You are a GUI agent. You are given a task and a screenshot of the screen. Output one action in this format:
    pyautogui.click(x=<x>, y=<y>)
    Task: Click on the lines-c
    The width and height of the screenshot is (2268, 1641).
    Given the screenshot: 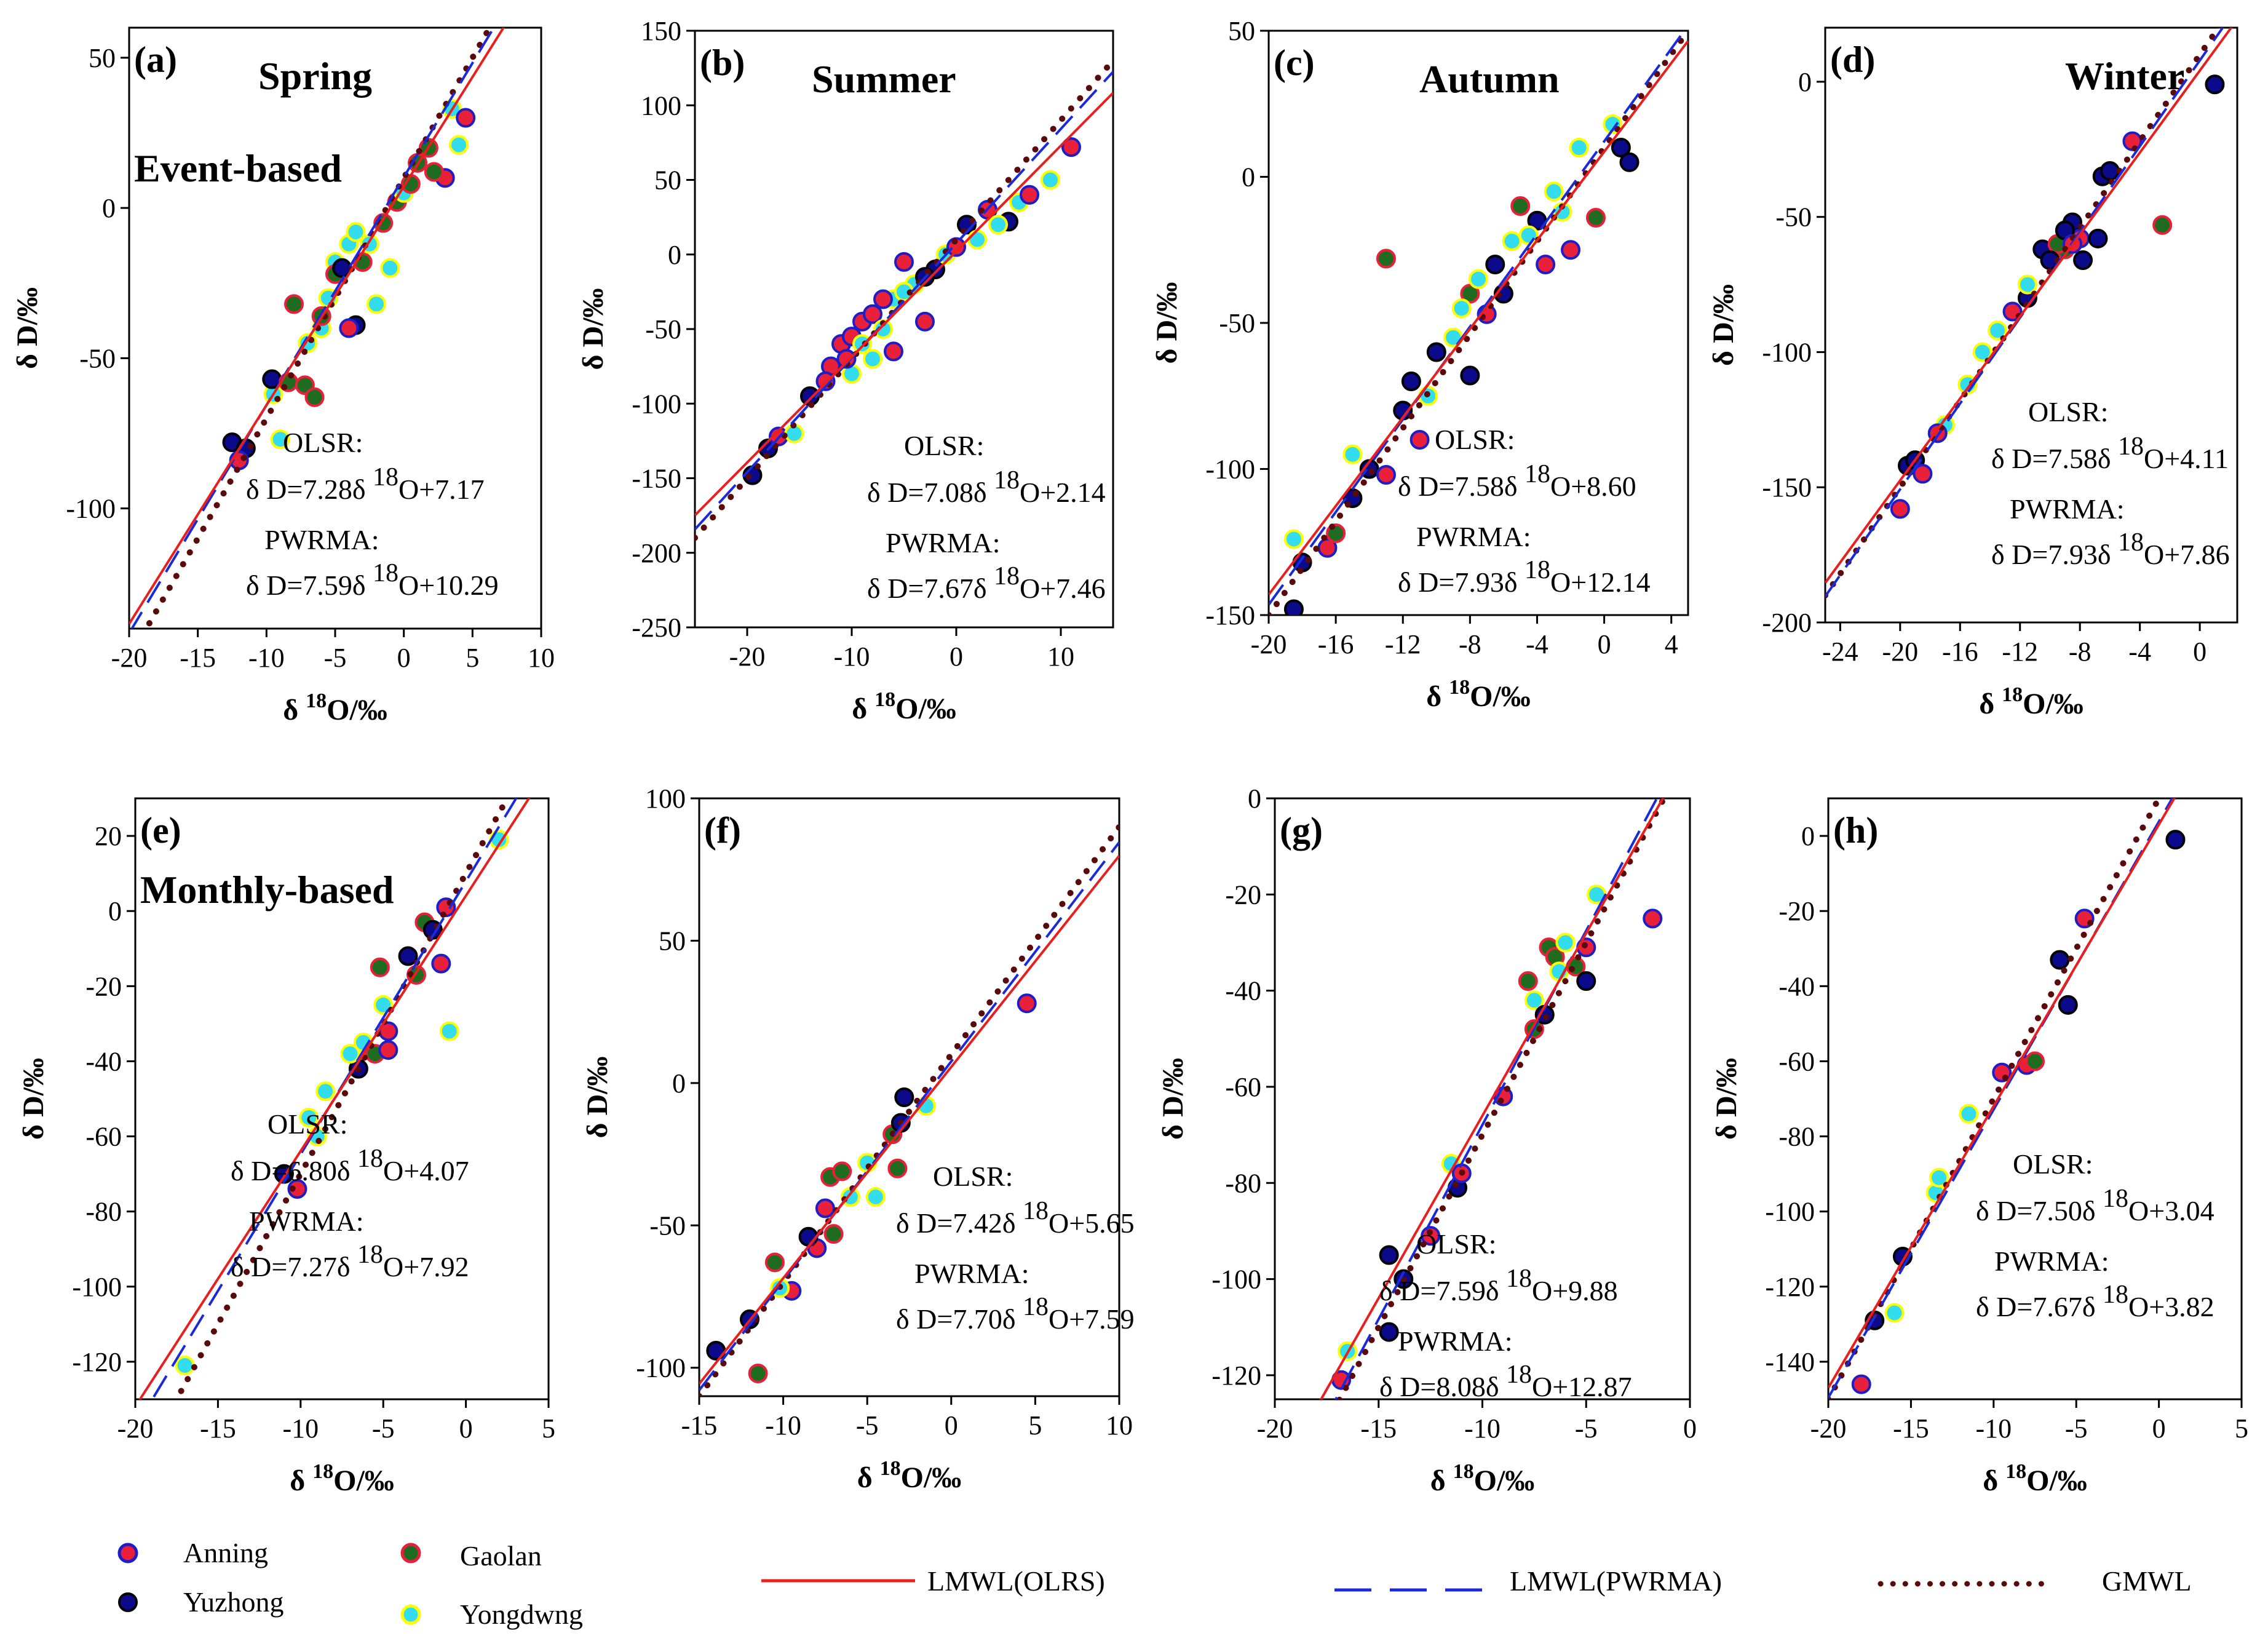 What is the action you would take?
    pyautogui.click(x=1478, y=323)
    